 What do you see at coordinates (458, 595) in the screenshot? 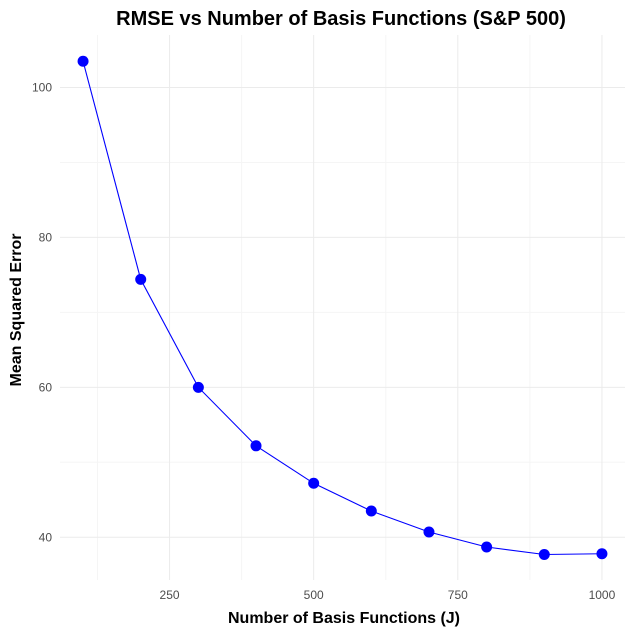
I see `x-tick-label: 750` at bounding box center [458, 595].